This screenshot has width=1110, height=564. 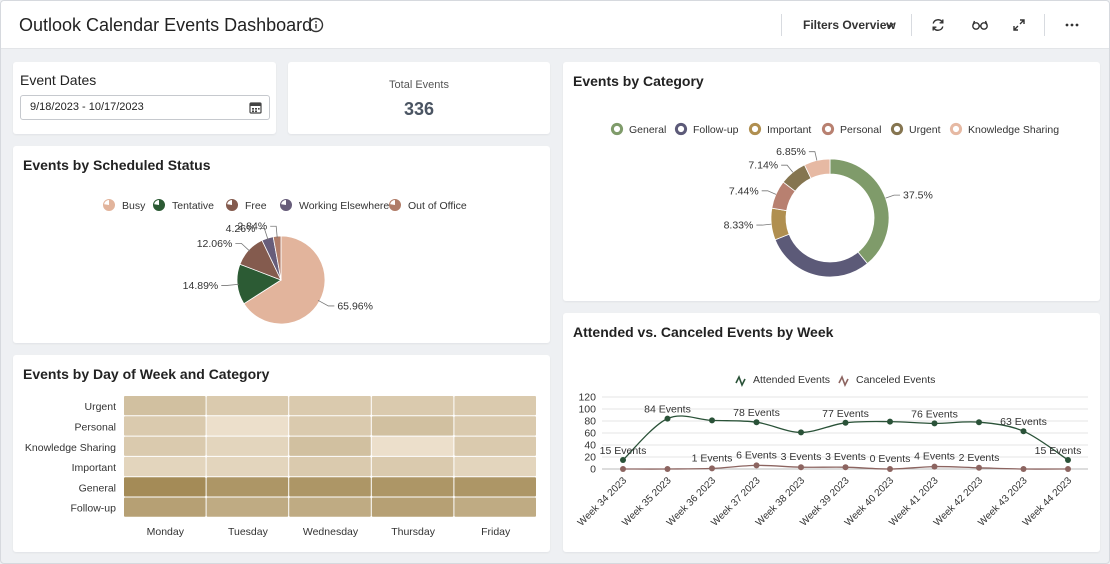 I want to click on header-divider, so click(x=911, y=25).